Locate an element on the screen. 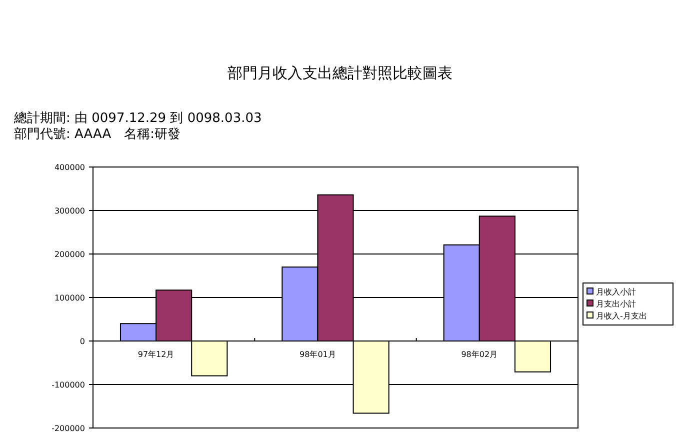 Image resolution: width=681 pixels, height=443 pixels. x-tick-label: 98年01月 is located at coordinates (318, 354).